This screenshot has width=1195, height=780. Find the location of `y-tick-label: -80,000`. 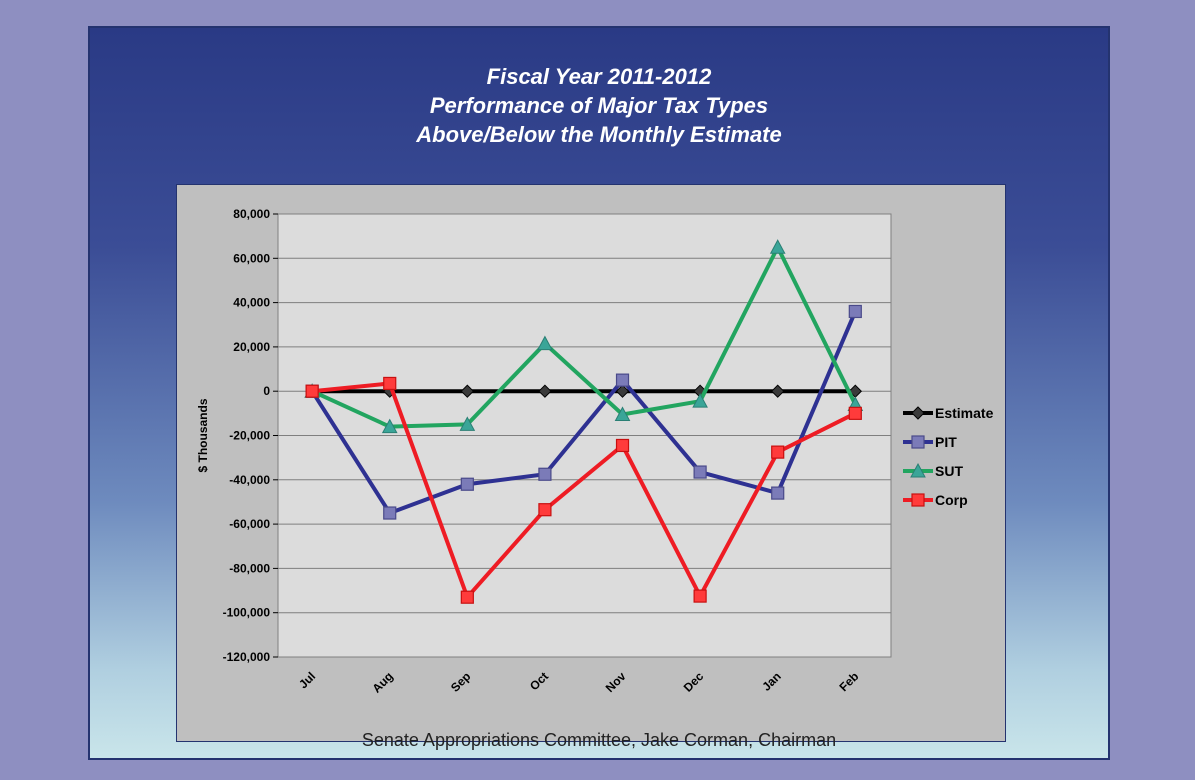

y-tick-label: -80,000 is located at coordinates (249, 568).